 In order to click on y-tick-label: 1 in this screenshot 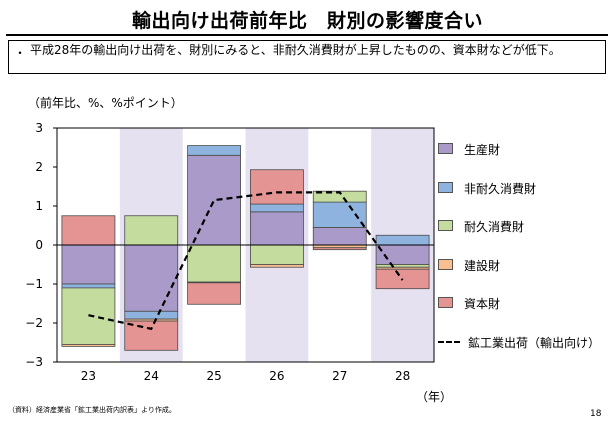, I will do `click(39, 206)`.